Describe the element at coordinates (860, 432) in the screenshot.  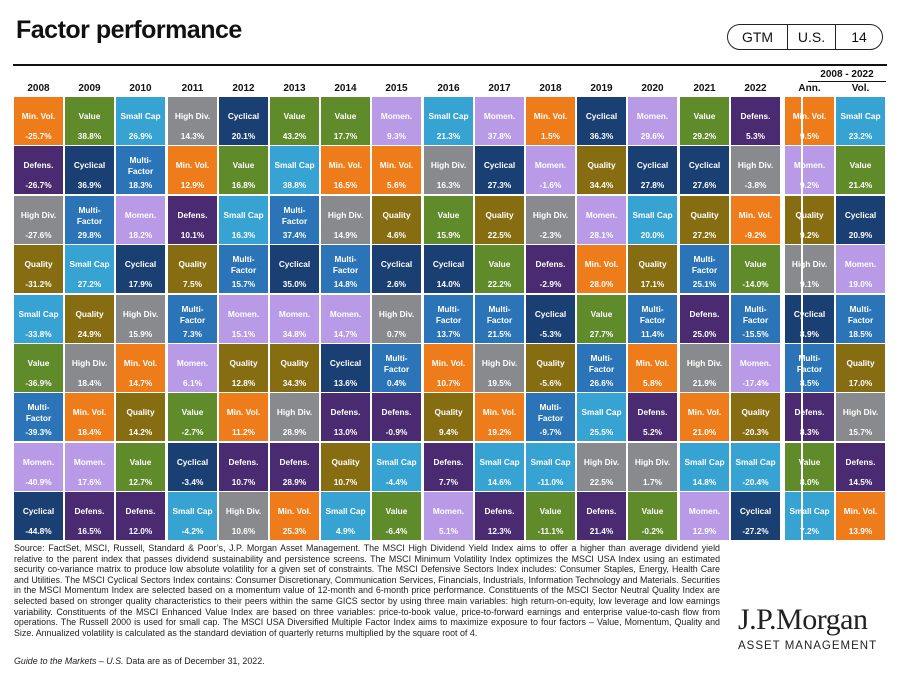
I see `factor-value: 15.7%` at that location.